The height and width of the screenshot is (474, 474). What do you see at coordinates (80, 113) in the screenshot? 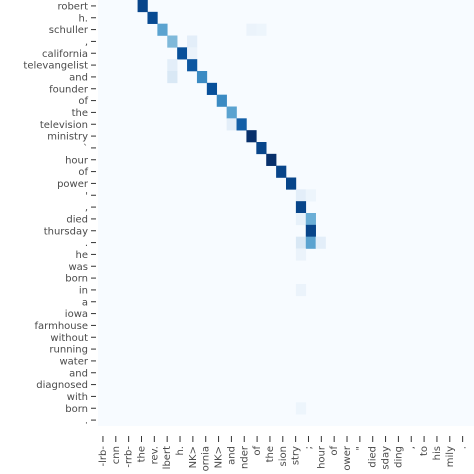
I see `y-tick-label: the` at bounding box center [80, 113].